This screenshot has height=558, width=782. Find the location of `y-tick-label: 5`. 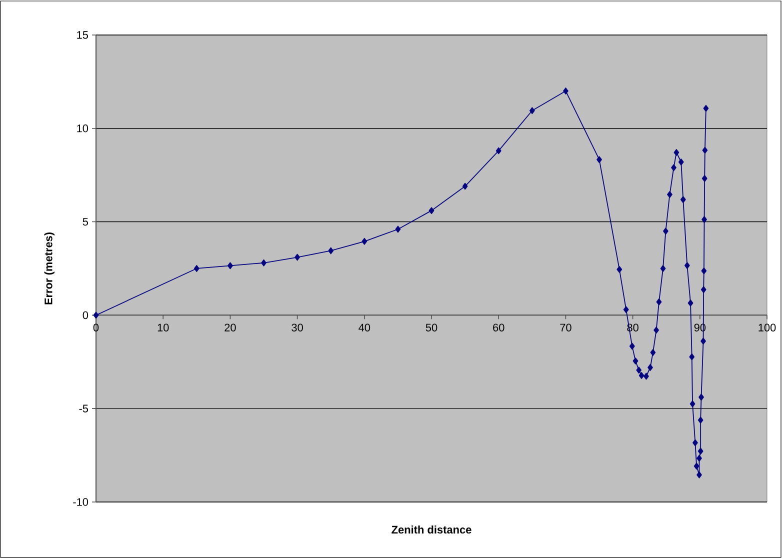

y-tick-label: 5 is located at coordinates (85, 222).